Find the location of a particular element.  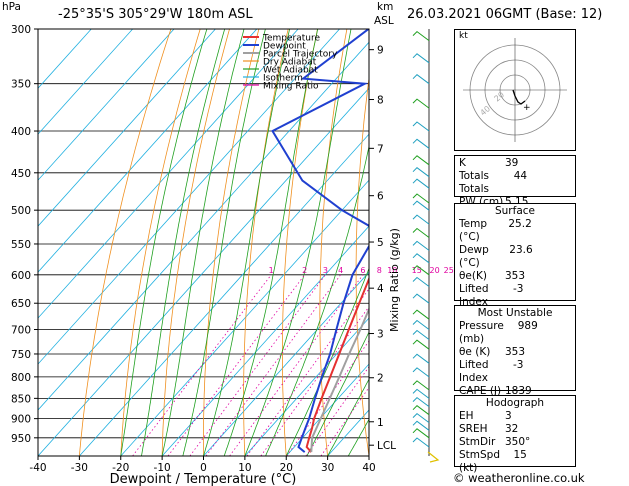

pressure-tick-label: 450 is located at coordinates (21, 174).